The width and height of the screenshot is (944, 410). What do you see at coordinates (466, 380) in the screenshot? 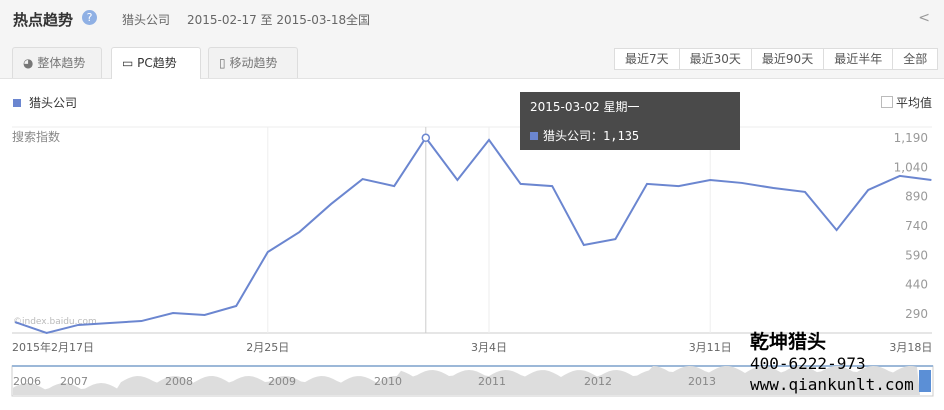
I see `navigator-area` at bounding box center [466, 380].